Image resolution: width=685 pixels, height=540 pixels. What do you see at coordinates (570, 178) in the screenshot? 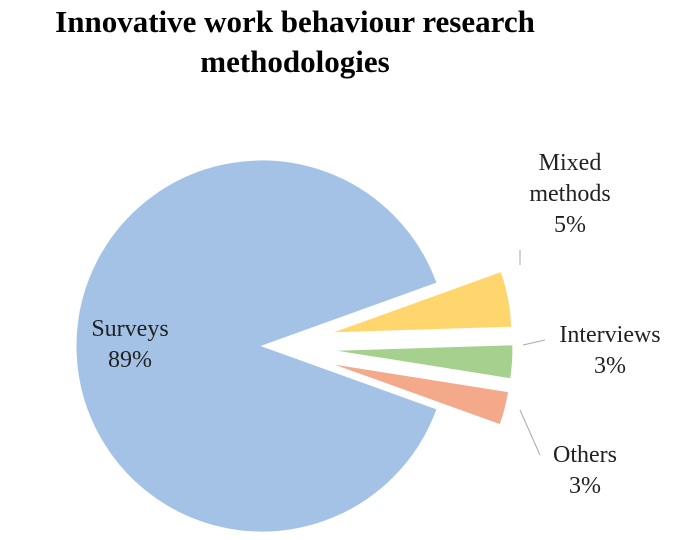
I see `slice-label: Mixed methods` at bounding box center [570, 178].